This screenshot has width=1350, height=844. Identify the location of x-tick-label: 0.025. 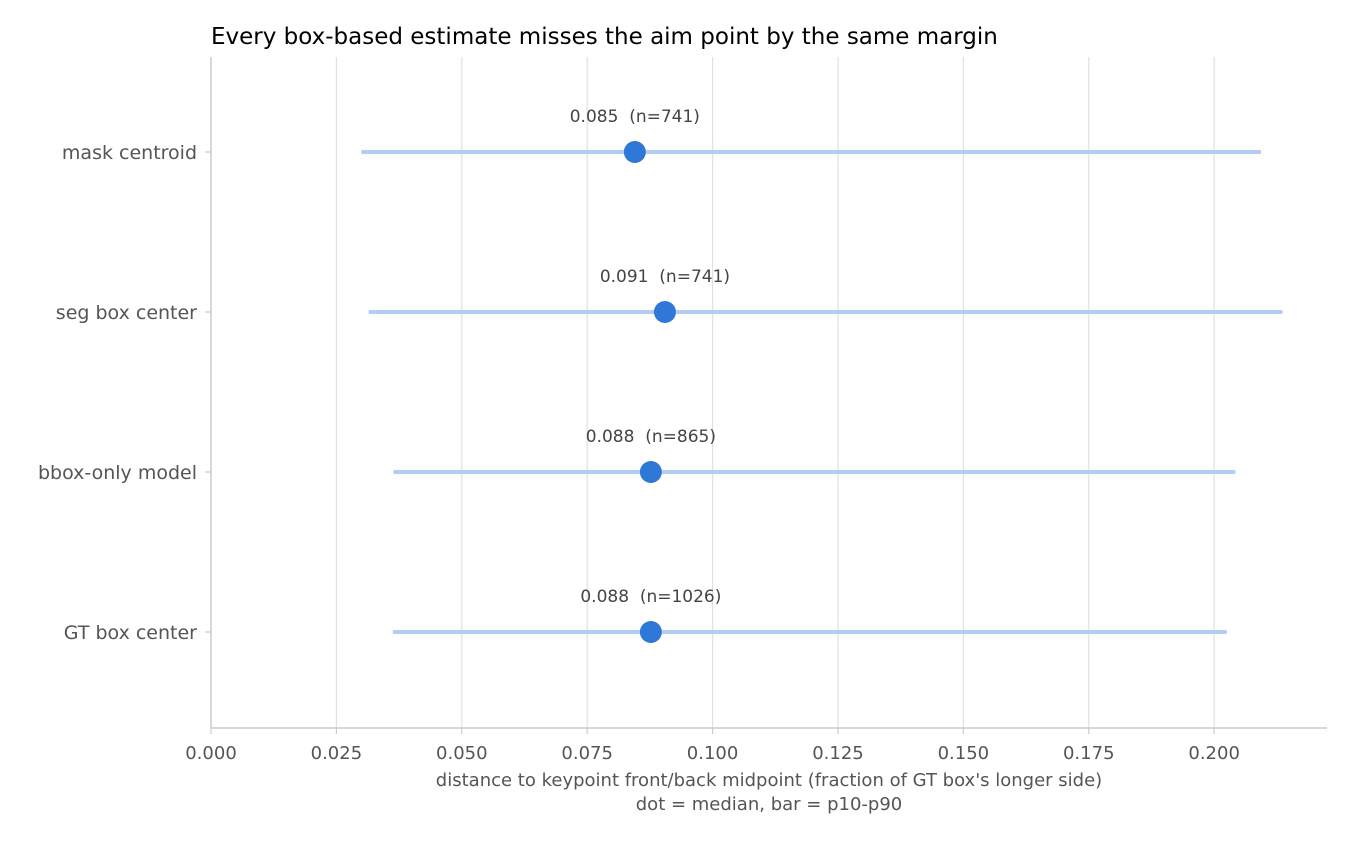
(337, 753).